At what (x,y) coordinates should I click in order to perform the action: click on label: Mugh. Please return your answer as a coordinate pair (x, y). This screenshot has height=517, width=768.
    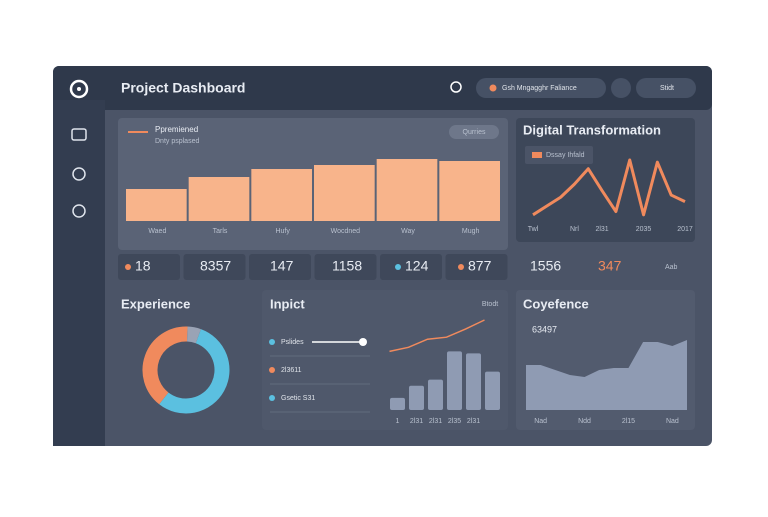
    Looking at the image, I should click on (471, 231).